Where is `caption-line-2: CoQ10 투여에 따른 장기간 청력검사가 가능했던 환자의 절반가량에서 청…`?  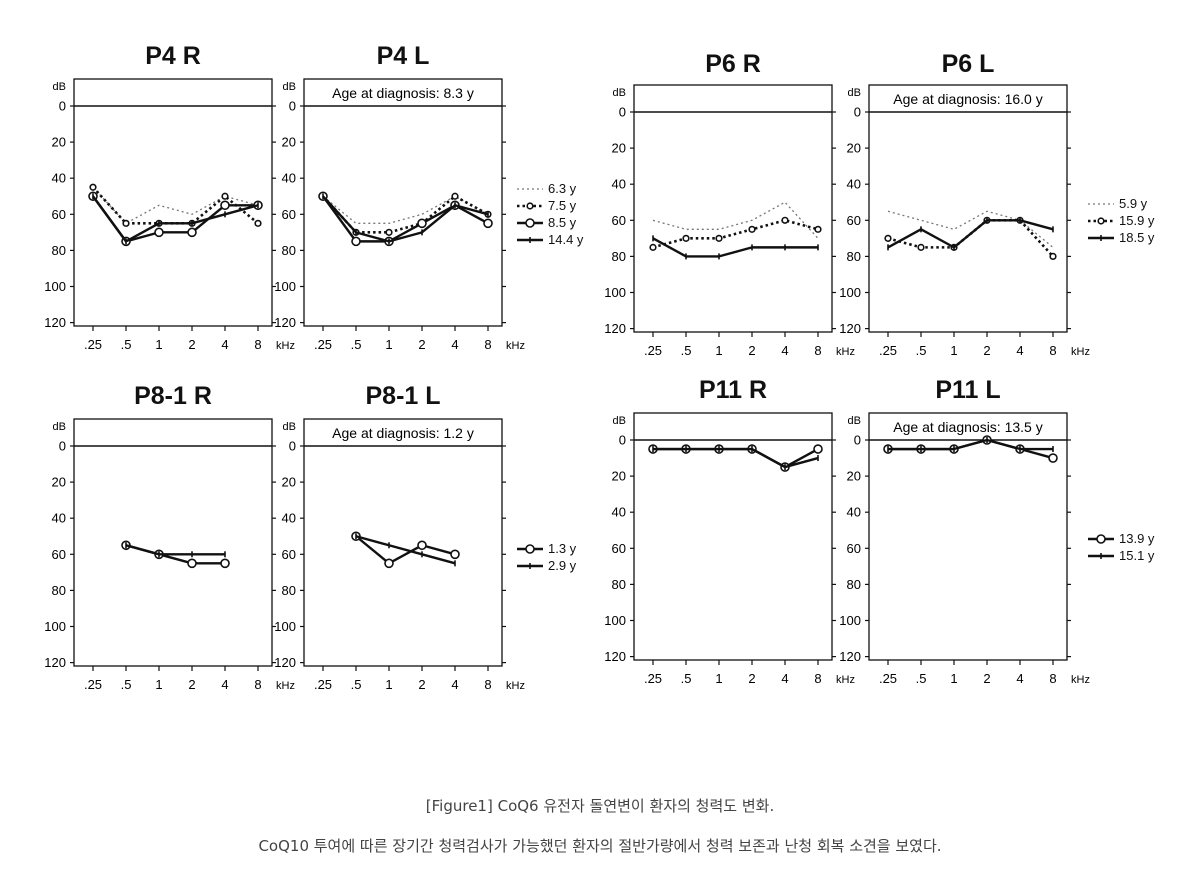 caption-line-2: CoQ10 투여에 따른 장기간 청력검사가 가능했던 환자의 절반가량에서 청… is located at coordinates (600, 846).